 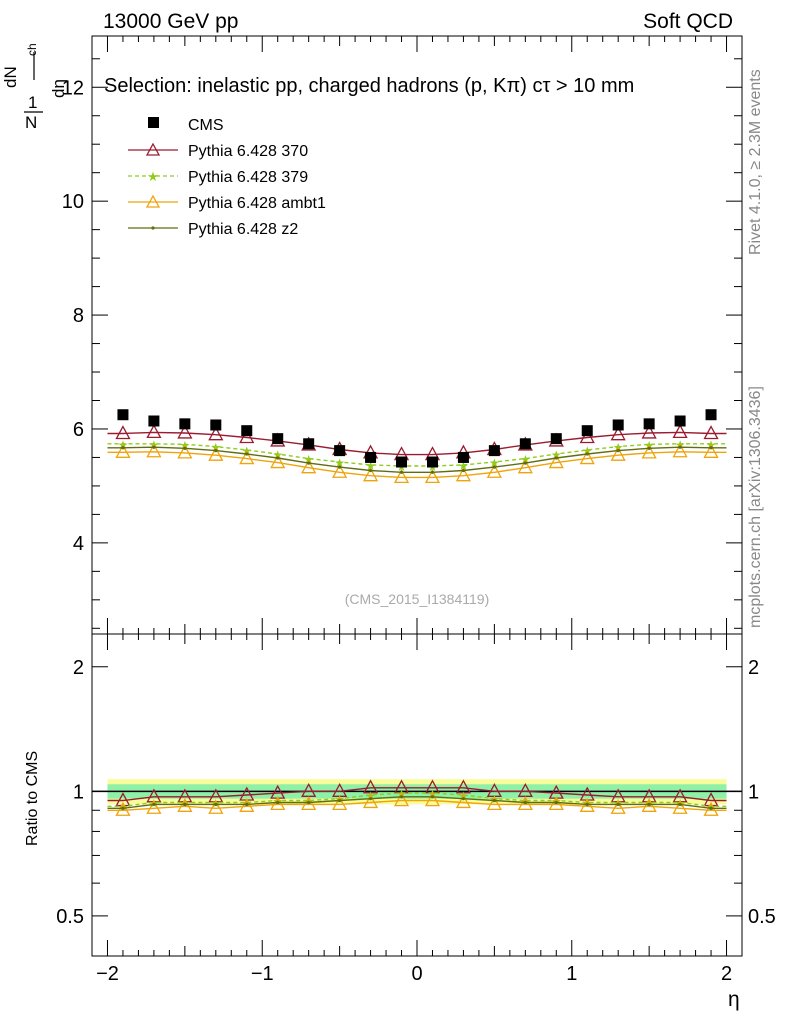 I want to click on series-pythia-6.428-z2, so click(x=417, y=459).